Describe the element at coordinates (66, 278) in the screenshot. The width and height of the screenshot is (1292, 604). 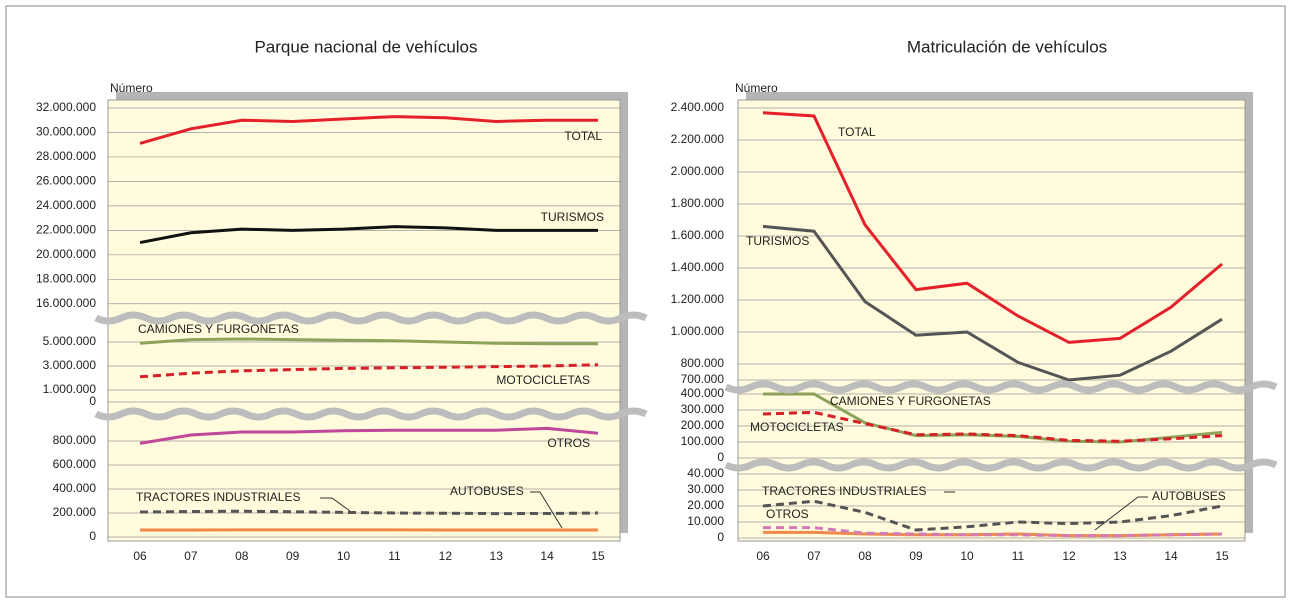
I see `y-tick-label: 18.000.000` at that location.